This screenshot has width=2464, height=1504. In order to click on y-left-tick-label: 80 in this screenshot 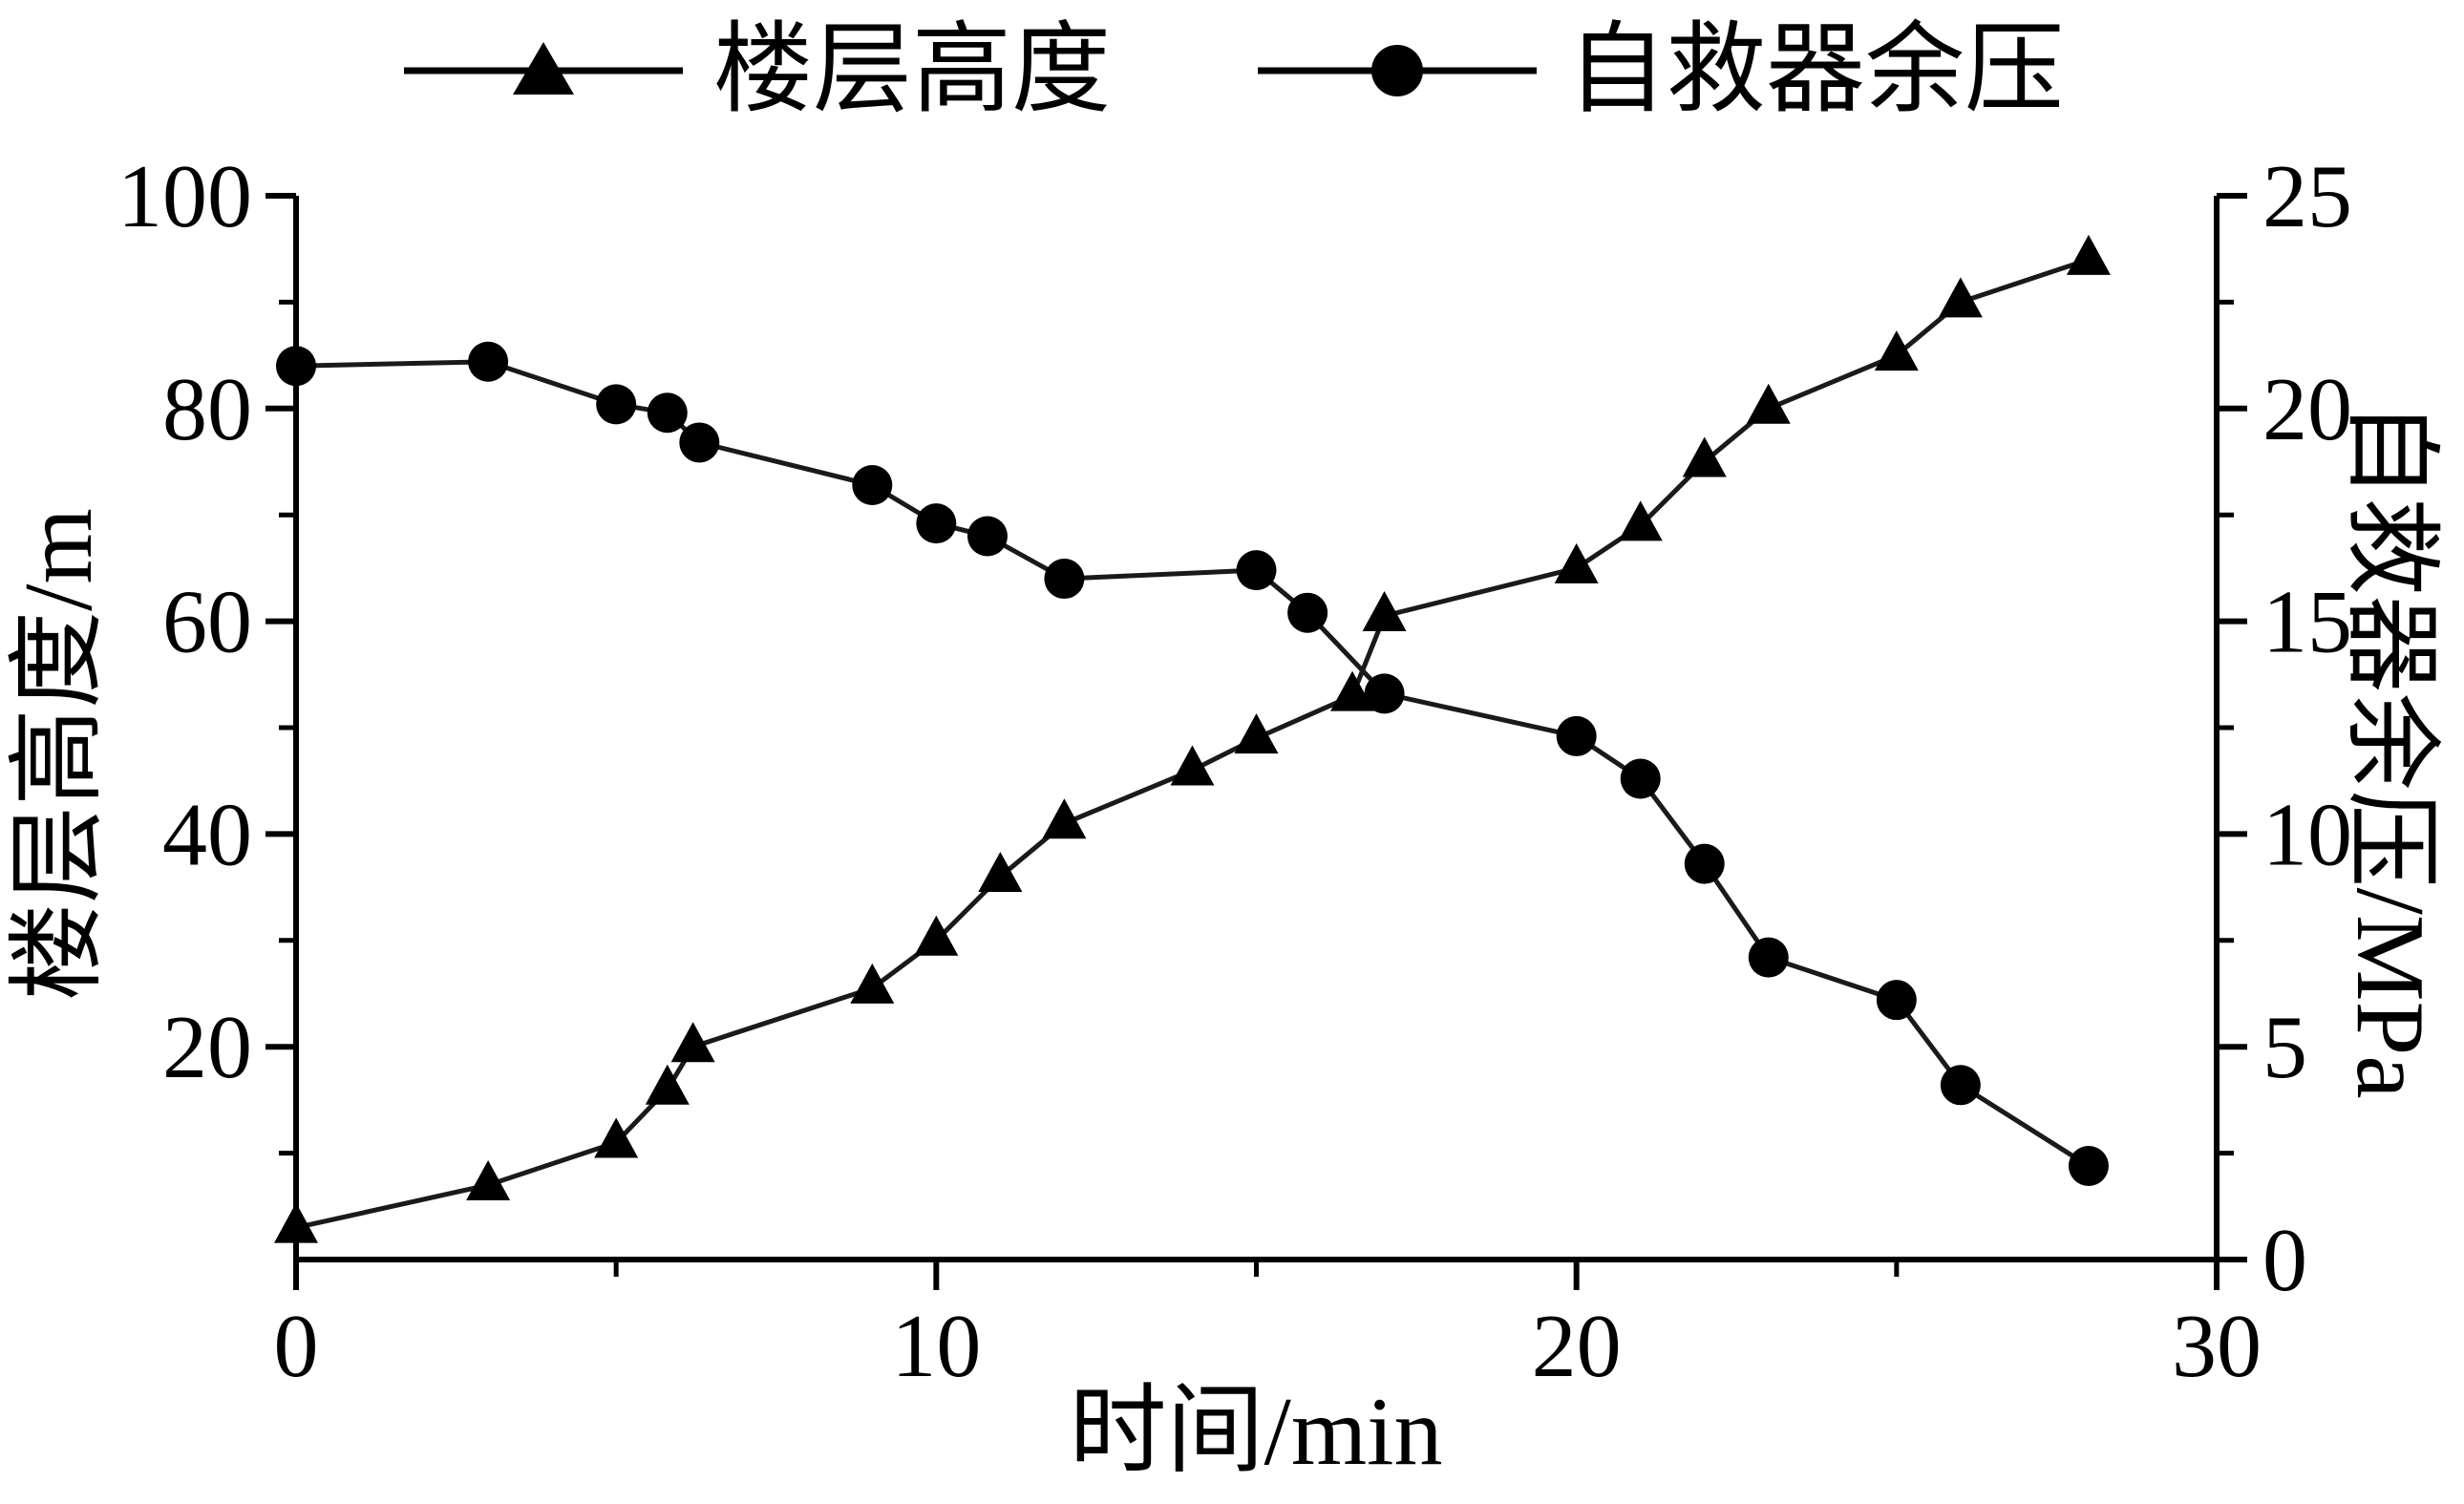, I will do `click(207, 409)`.